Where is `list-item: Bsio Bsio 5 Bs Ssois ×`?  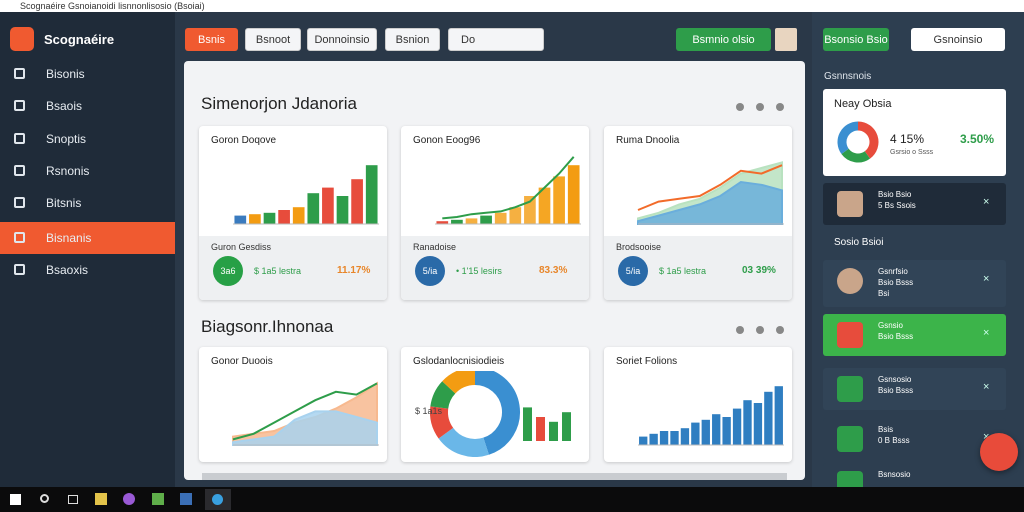
list-item: Bsio Bsio 5 Bs Ssois × is located at coordinates (914, 204).